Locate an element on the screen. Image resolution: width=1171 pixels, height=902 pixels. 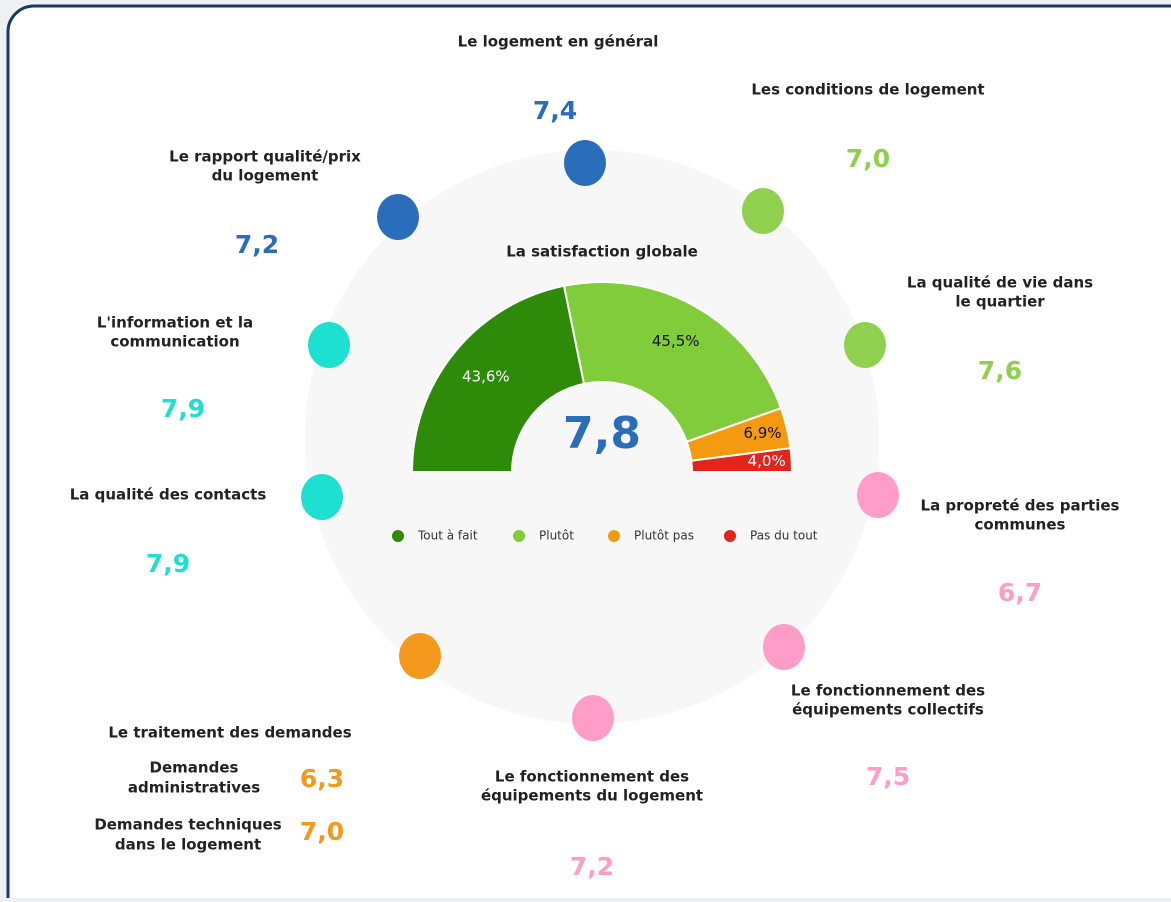
sub-item-label: Demandes is located at coordinates (194, 768).